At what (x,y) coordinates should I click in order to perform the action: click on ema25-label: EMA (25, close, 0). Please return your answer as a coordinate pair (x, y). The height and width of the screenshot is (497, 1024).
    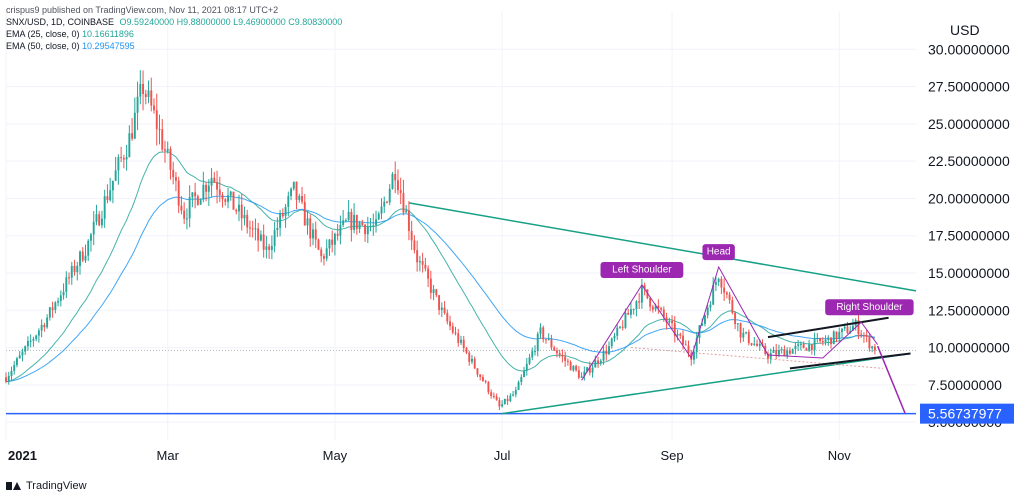
    Looking at the image, I should click on (43, 34).